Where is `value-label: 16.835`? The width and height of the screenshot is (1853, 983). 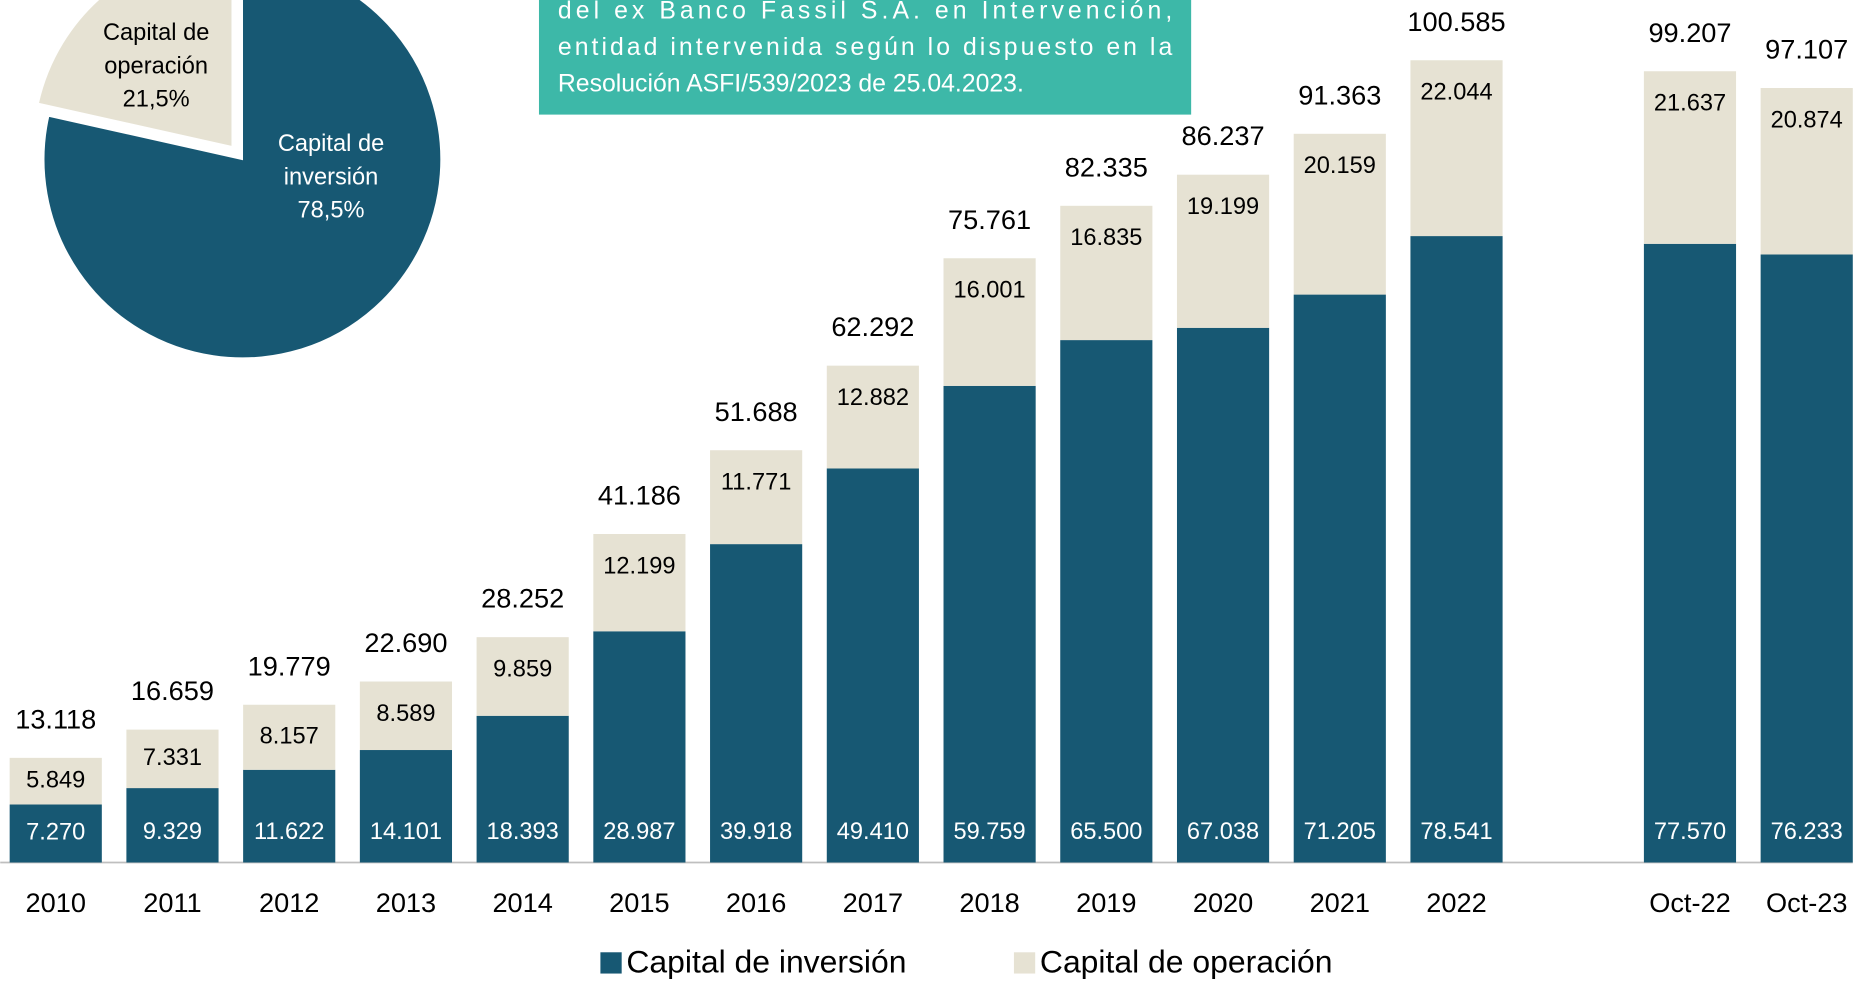
value-label: 16.835 is located at coordinates (1106, 238).